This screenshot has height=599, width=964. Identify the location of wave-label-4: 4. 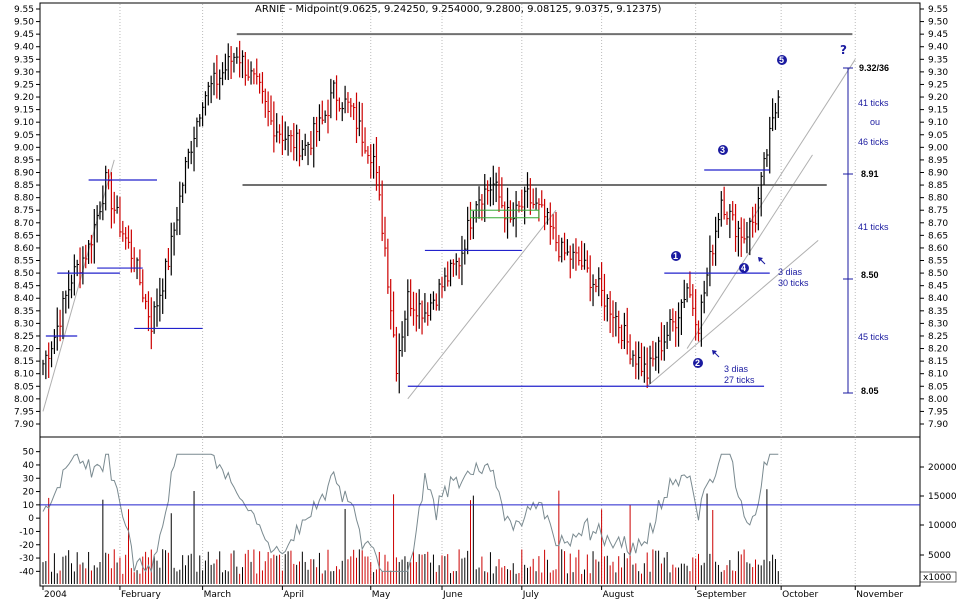
(743, 268).